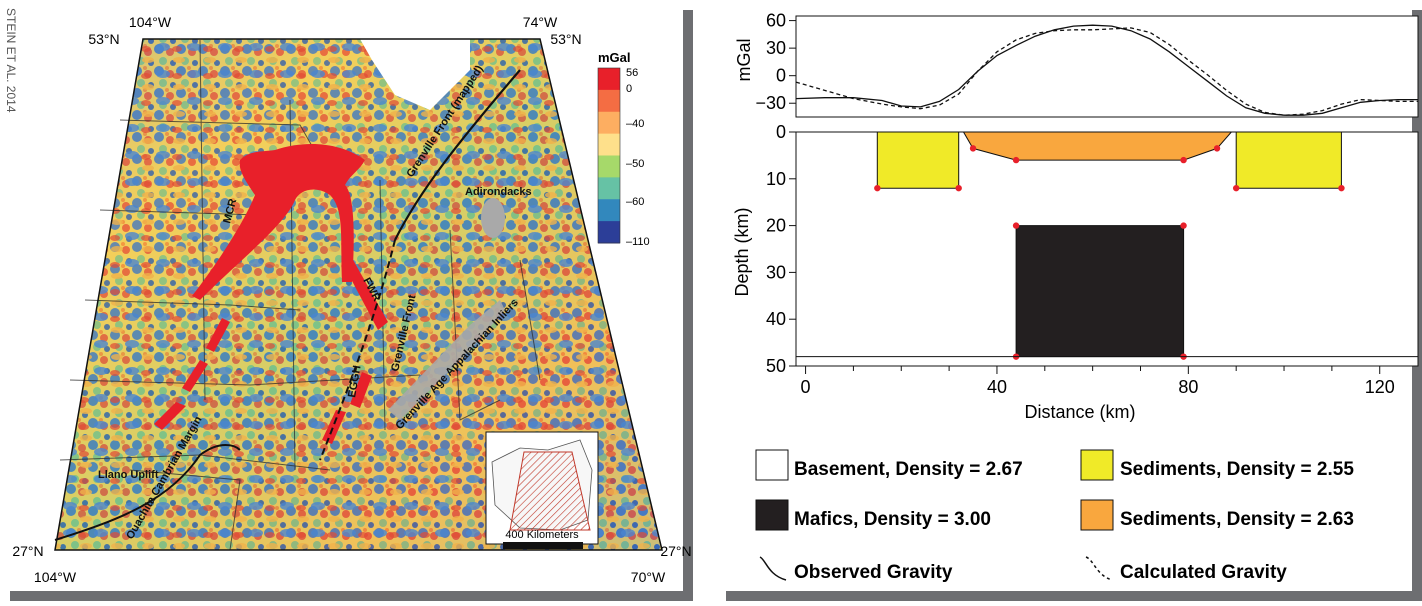 The height and width of the screenshot is (606, 1422). I want to click on label-llano: Llano Uplift, so click(128, 475).